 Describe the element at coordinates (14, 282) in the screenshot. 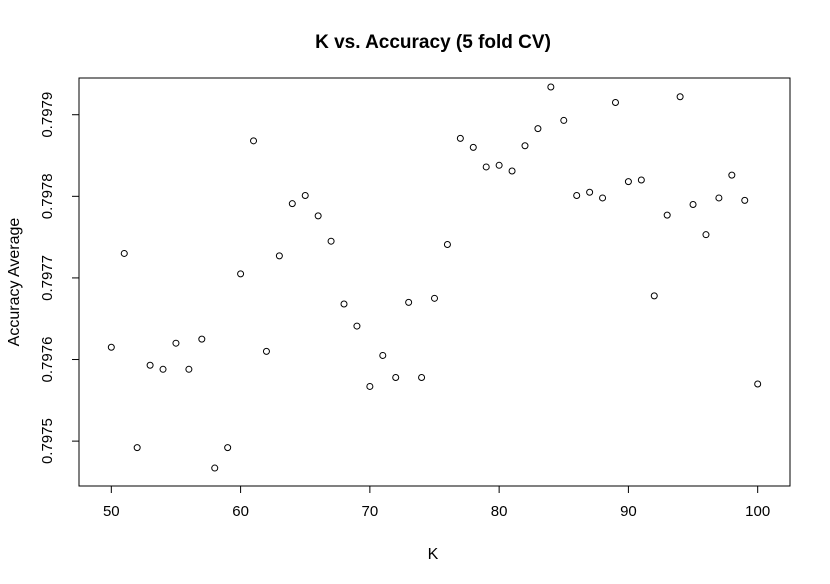

I see `y-axis-label: Accuracy Average` at that location.